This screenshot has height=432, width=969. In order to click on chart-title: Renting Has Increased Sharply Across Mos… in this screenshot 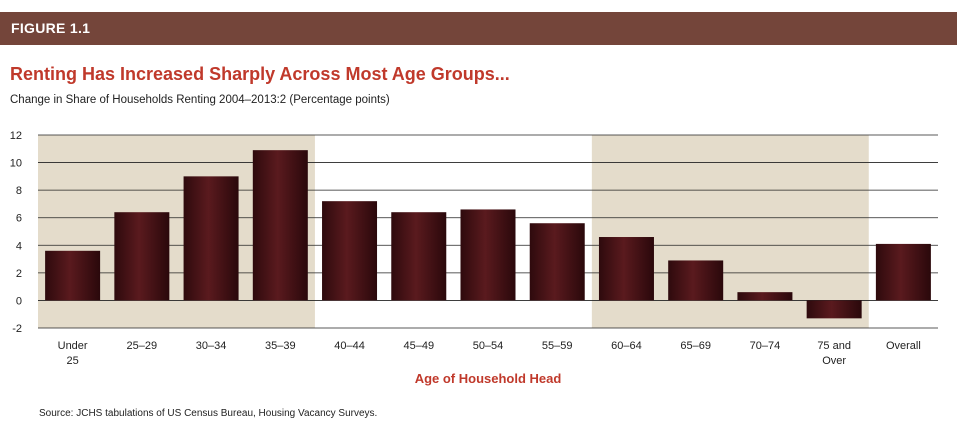, I will do `click(260, 74)`.